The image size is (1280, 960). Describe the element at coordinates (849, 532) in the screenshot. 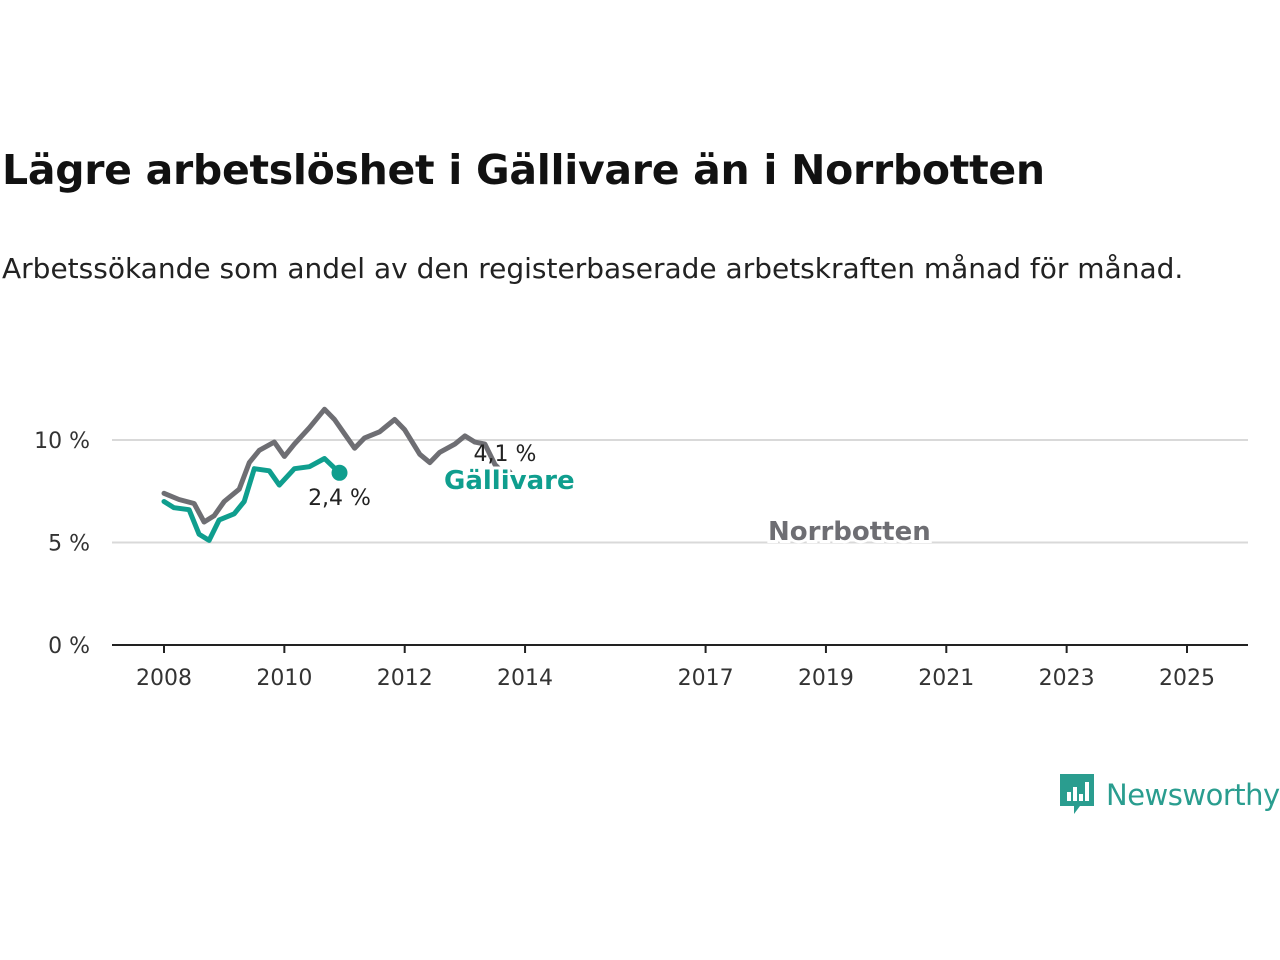

I see `series-label-norrbotten: Norrbotten` at that location.